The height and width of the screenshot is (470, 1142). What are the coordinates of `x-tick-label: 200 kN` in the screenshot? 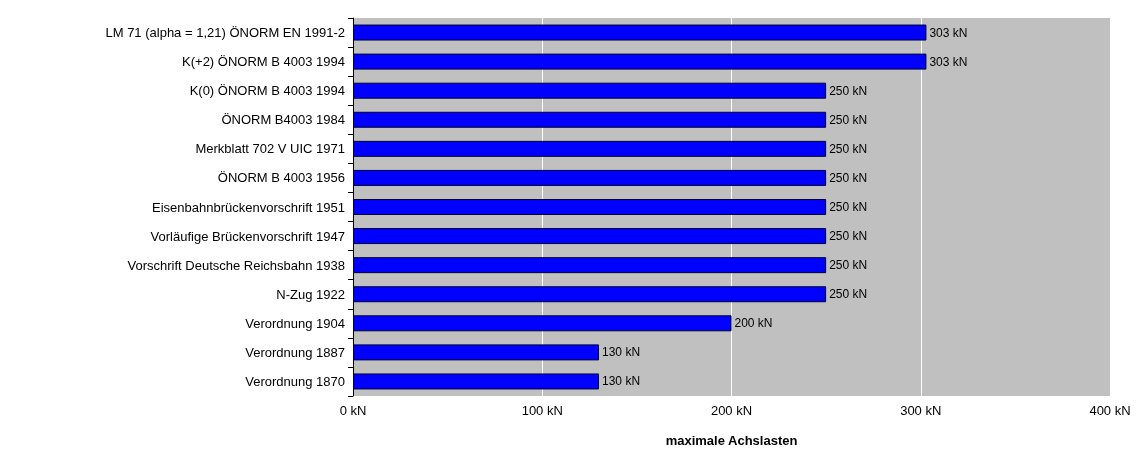 It's located at (731, 410).